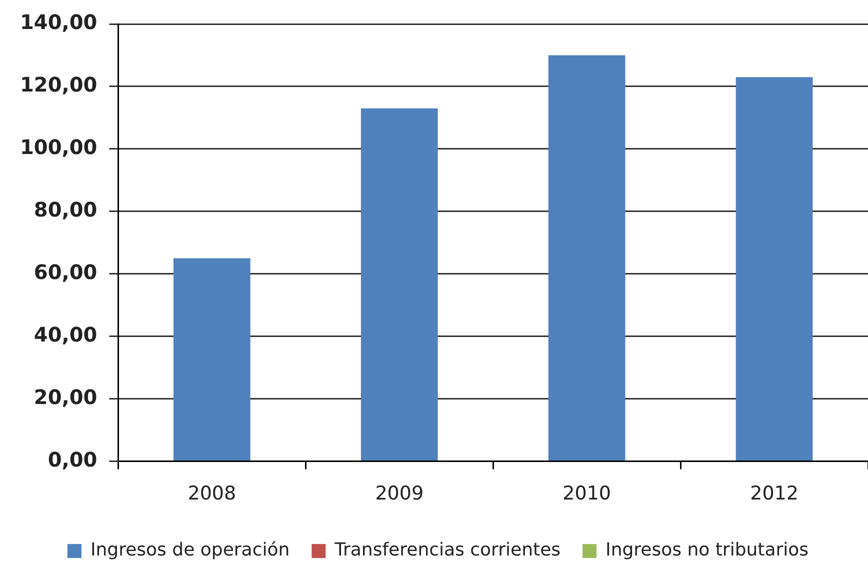 This screenshot has height=574, width=868. I want to click on y-tick-label: 0,00, so click(73, 459).